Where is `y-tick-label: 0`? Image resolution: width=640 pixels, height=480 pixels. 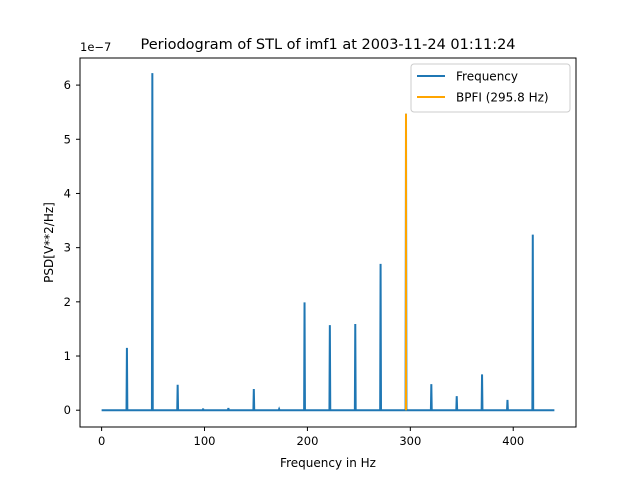
y-tick-label: 0 is located at coordinates (67, 410).